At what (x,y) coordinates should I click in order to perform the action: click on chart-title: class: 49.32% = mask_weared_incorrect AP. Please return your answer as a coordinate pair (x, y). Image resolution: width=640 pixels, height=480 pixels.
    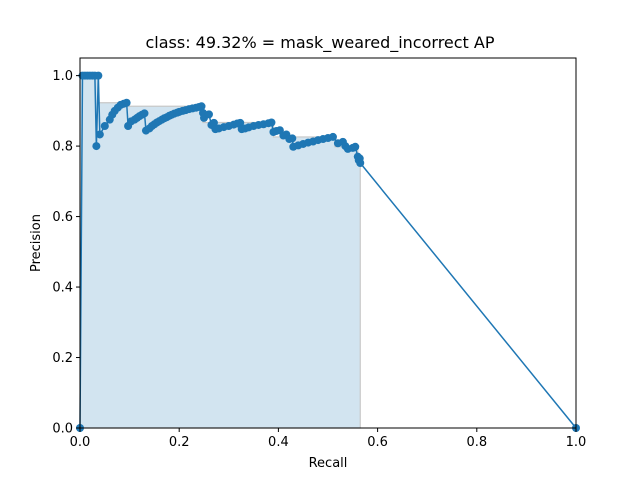
    Looking at the image, I should click on (319, 43).